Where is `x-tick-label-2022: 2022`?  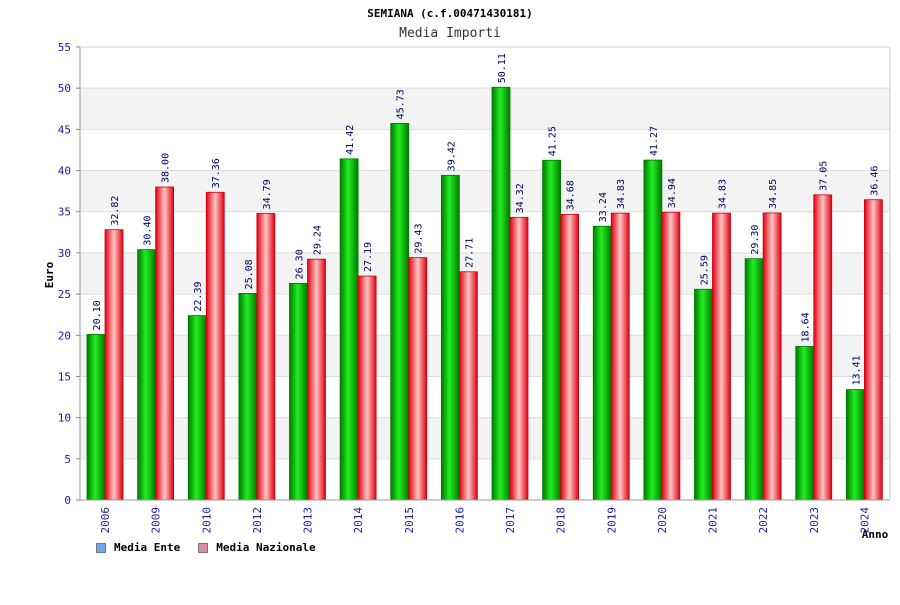
x-tick-label-2022: 2022 is located at coordinates (763, 520).